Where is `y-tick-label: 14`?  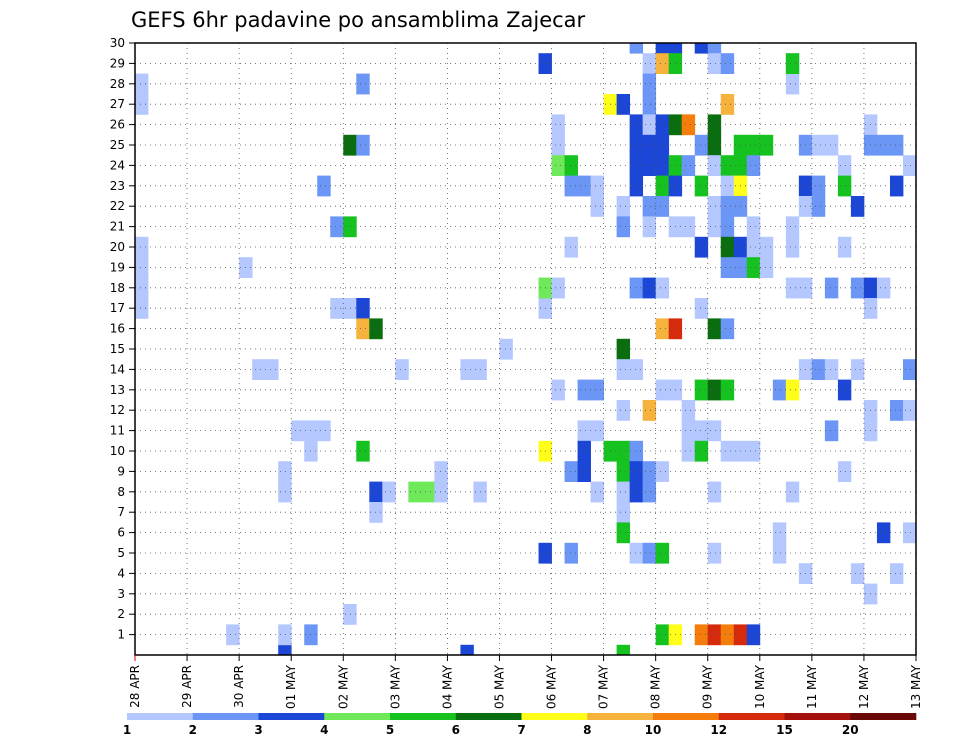
y-tick-label: 14 is located at coordinates (117, 369).